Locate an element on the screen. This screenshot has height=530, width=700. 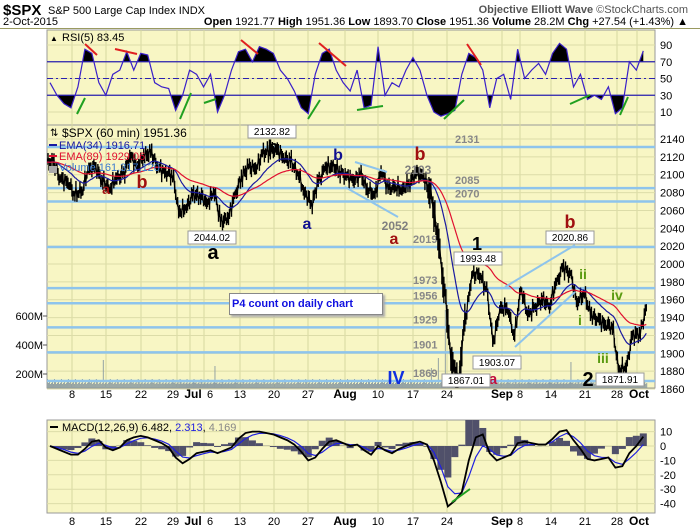
x-tick-label: 24 is located at coordinates (447, 395).